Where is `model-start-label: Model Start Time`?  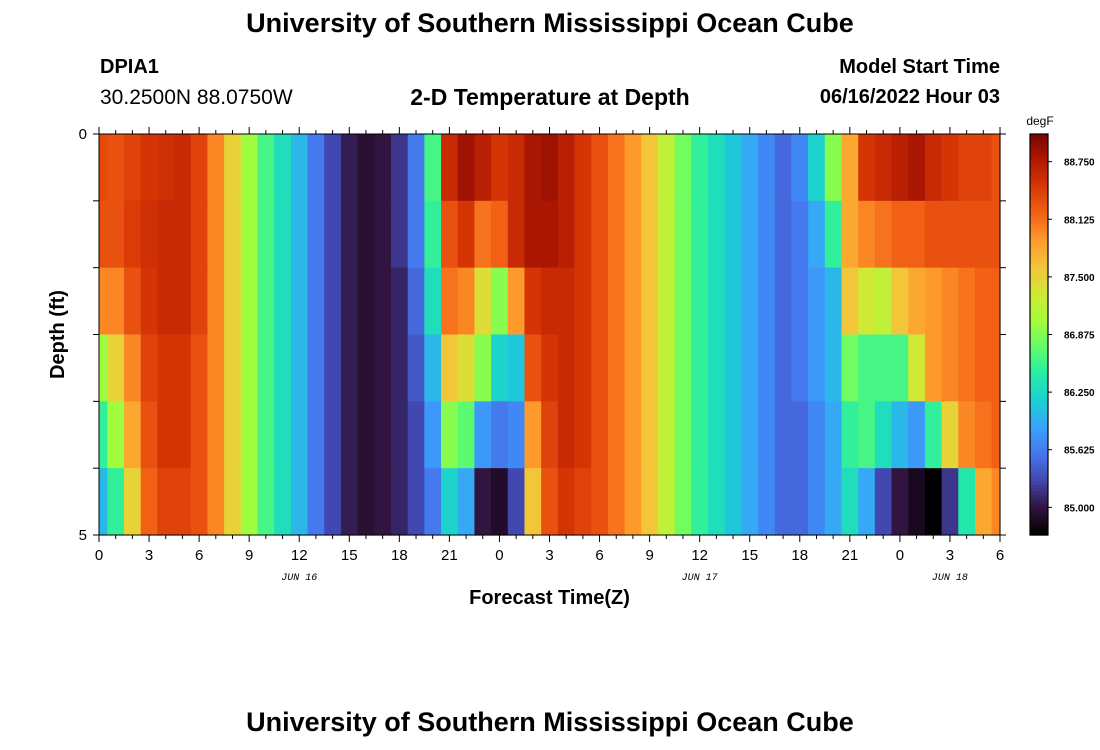 model-start-label: Model Start Time is located at coordinates (919, 67).